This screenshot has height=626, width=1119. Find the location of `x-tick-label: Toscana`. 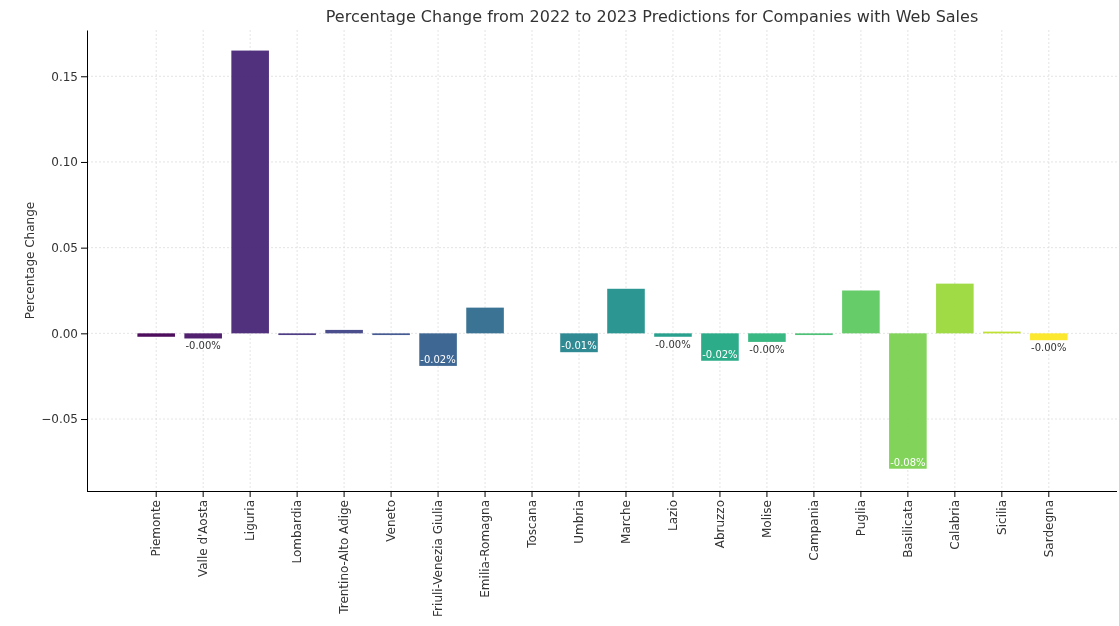

x-tick-label: Toscana is located at coordinates (532, 524).